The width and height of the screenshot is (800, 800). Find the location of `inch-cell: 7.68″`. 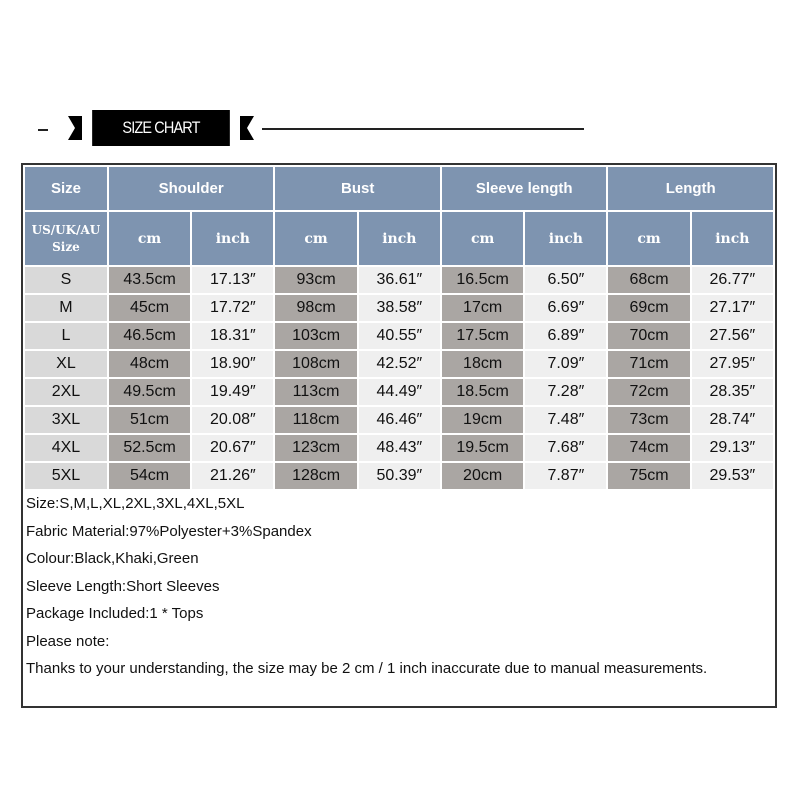

inch-cell: 7.68″ is located at coordinates (566, 448).